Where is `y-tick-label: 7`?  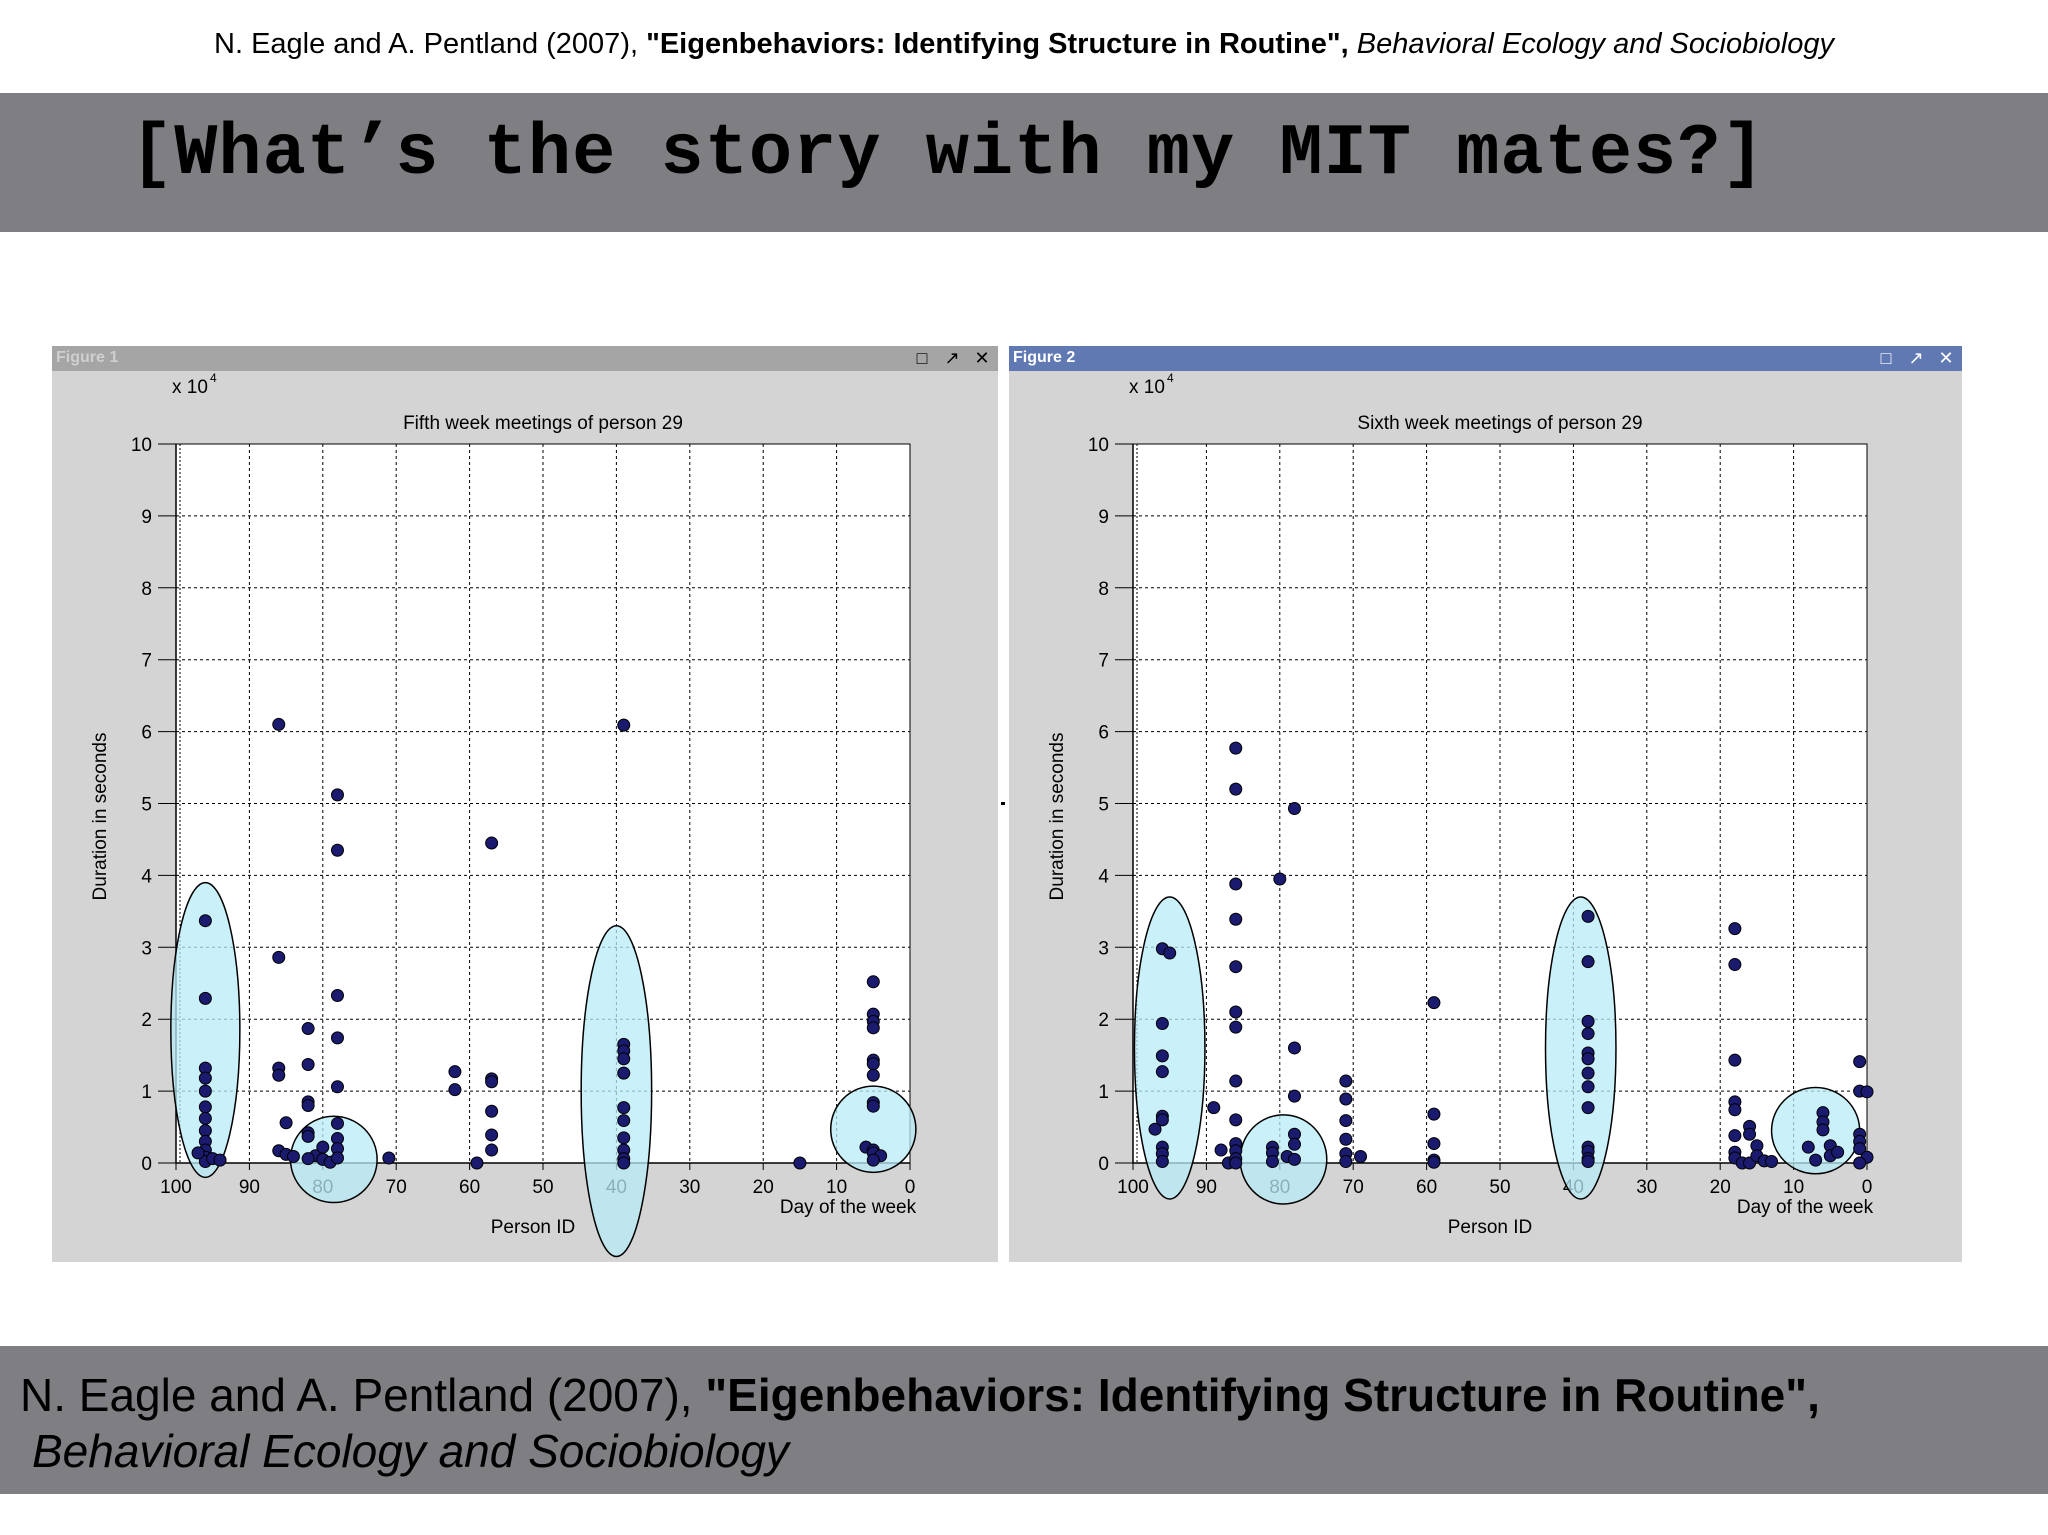 y-tick-label: 7 is located at coordinates (146, 661).